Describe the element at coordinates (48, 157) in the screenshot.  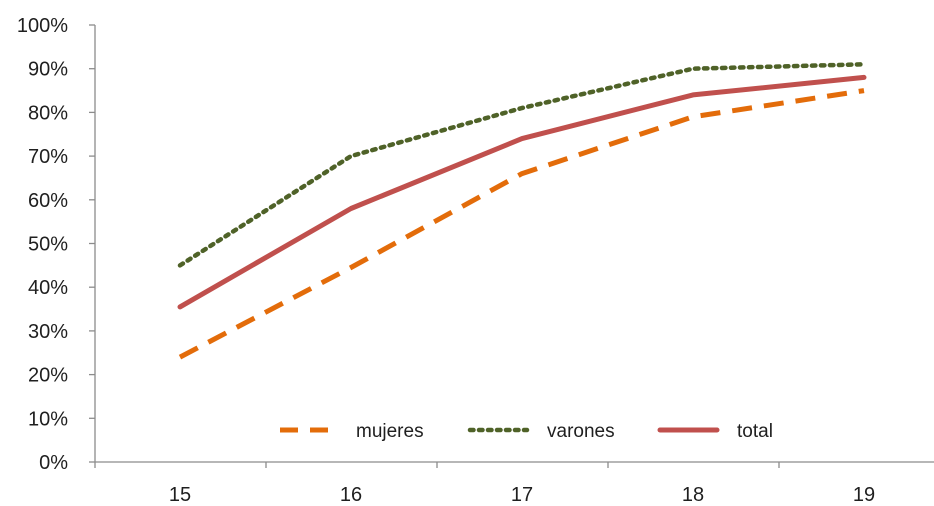
I see `y-tick-label: 70%` at that location.